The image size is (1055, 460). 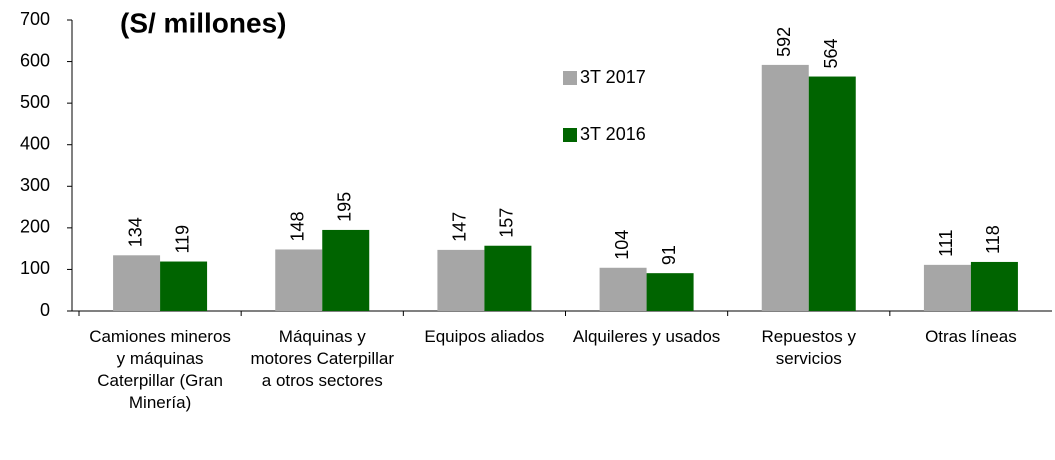 What do you see at coordinates (613, 77) in the screenshot?
I see `legend-label: 3T 2017` at bounding box center [613, 77].